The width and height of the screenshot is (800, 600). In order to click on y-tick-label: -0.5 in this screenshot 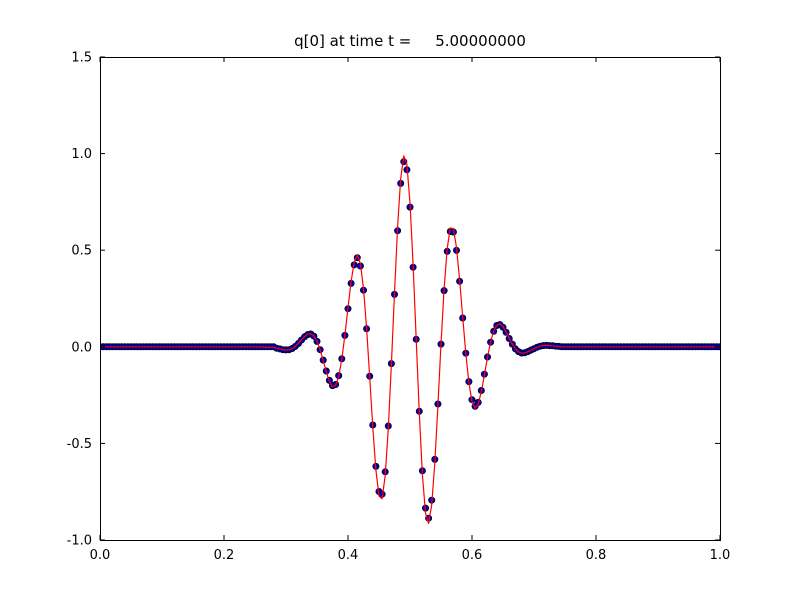, I will do `click(79, 444)`.